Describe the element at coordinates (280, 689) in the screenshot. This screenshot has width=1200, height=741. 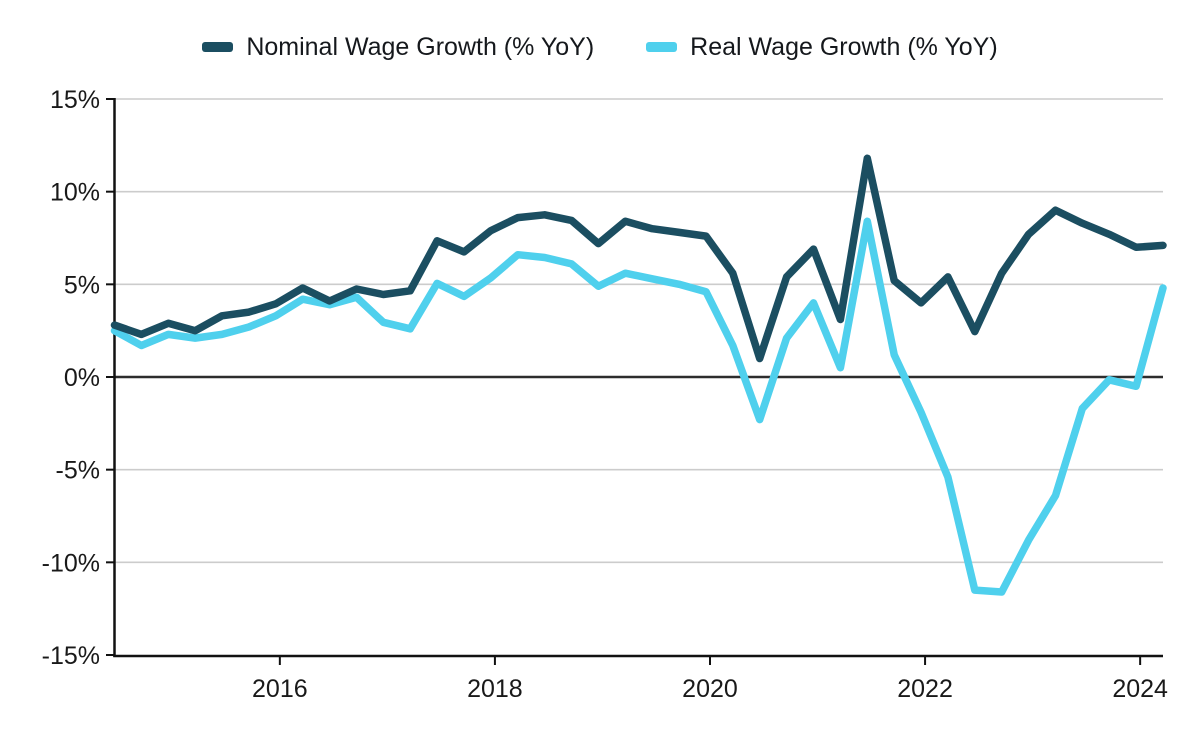
I see `x-tick-label: 2016` at that location.